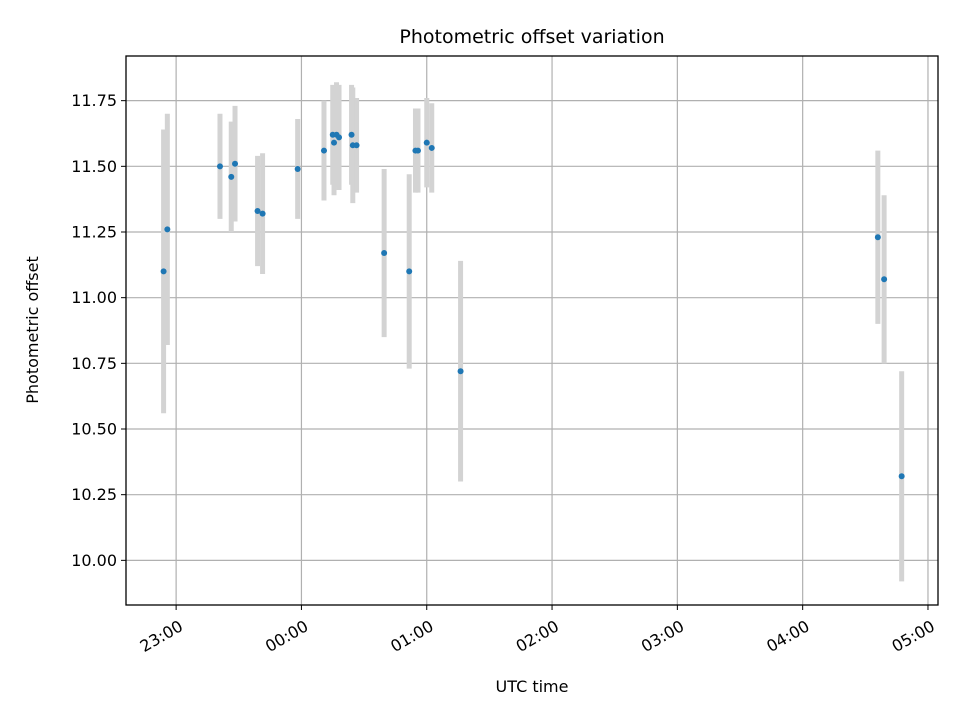  What do you see at coordinates (32, 330) in the screenshot?
I see `y-axis-label: Photometric offset` at bounding box center [32, 330].